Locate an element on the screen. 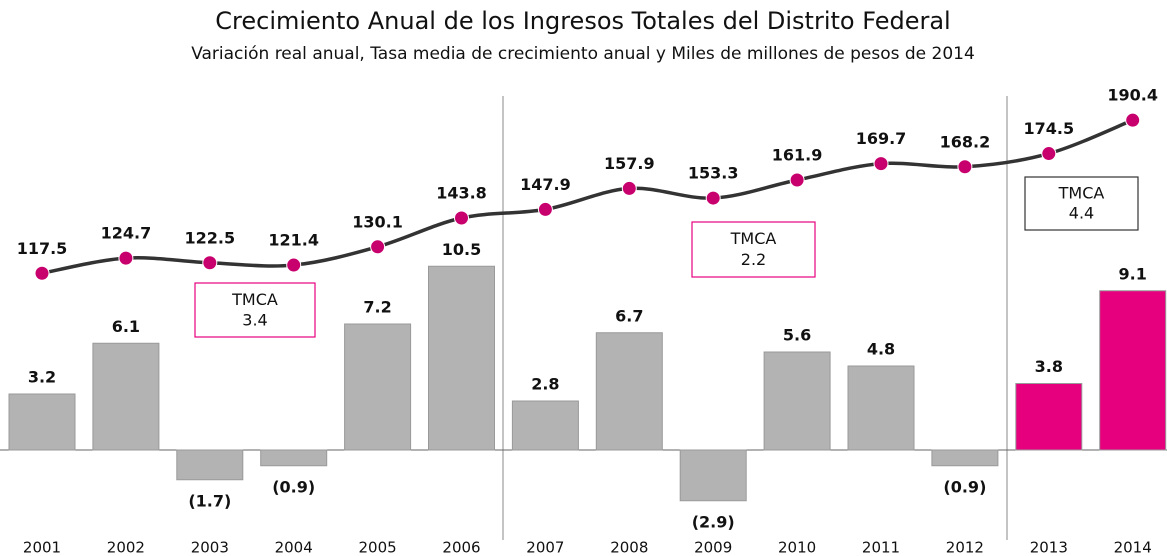 The width and height of the screenshot is (1167, 556). line-value-label: 153.3 is located at coordinates (713, 173).